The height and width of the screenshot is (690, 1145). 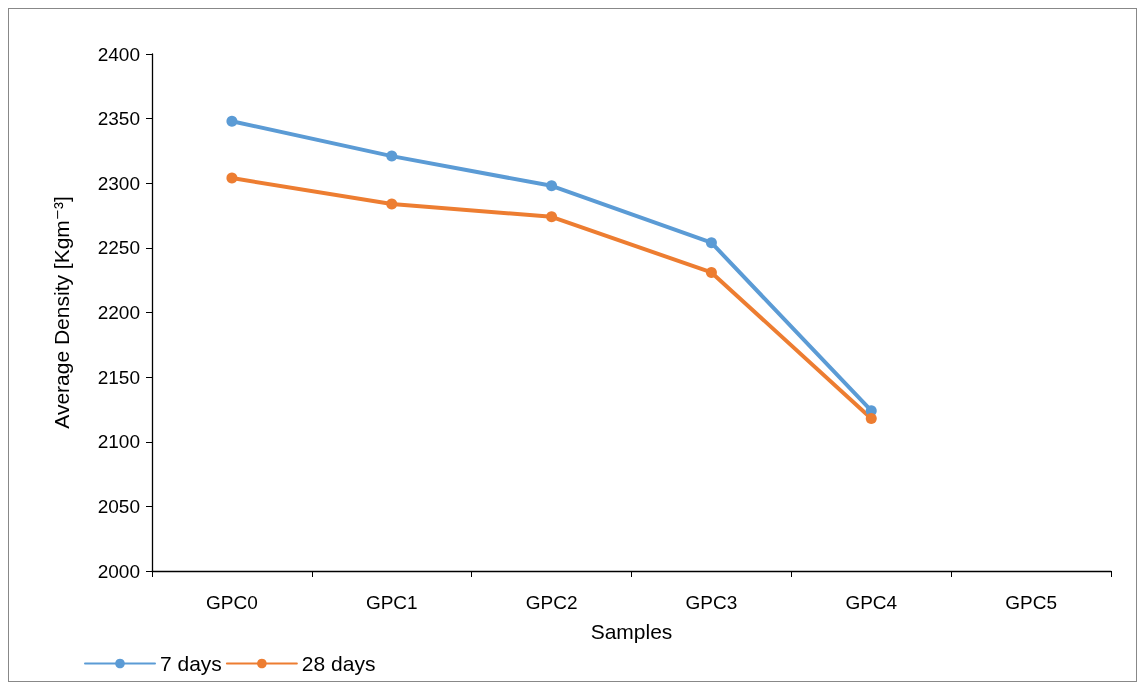 I want to click on x-tick-label: GPC5, so click(x=1031, y=602).